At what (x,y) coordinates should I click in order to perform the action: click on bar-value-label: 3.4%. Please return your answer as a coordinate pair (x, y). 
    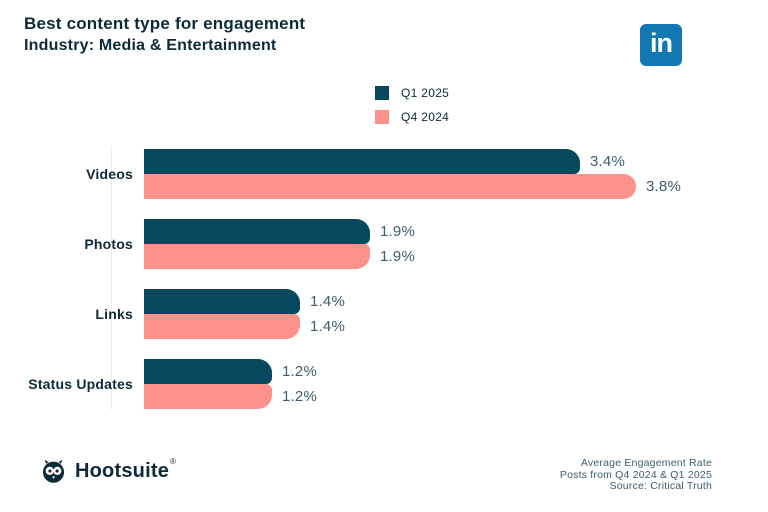
    Looking at the image, I should click on (607, 161).